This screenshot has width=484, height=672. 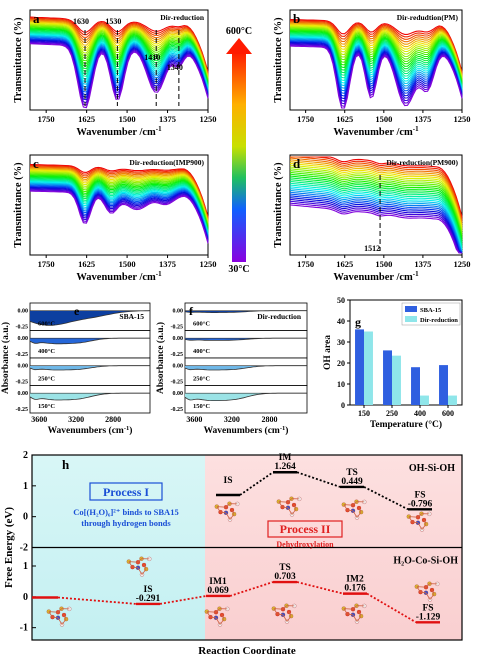 What do you see at coordinates (247, 651) in the screenshot?
I see `x-axis-label: Reaction Coordinate` at bounding box center [247, 651].